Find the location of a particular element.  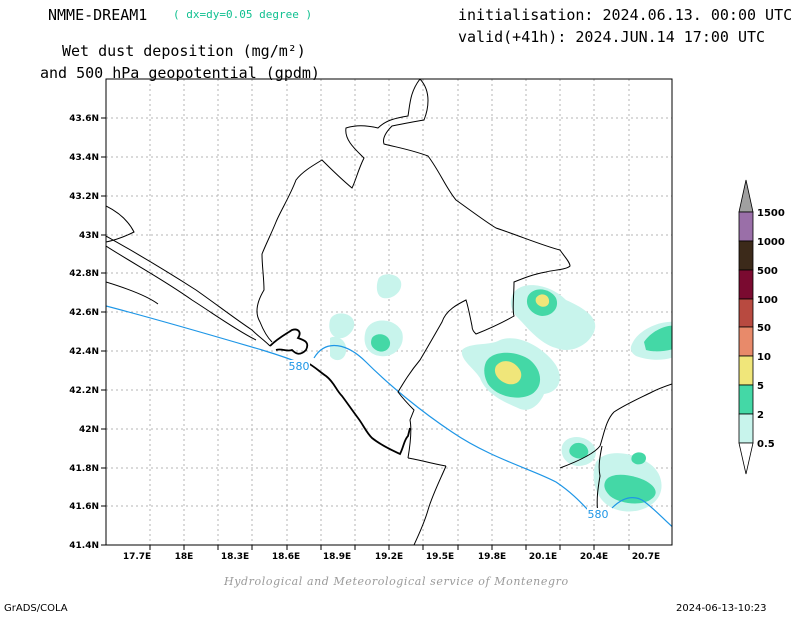

colorbar is located at coordinates (746, 327).